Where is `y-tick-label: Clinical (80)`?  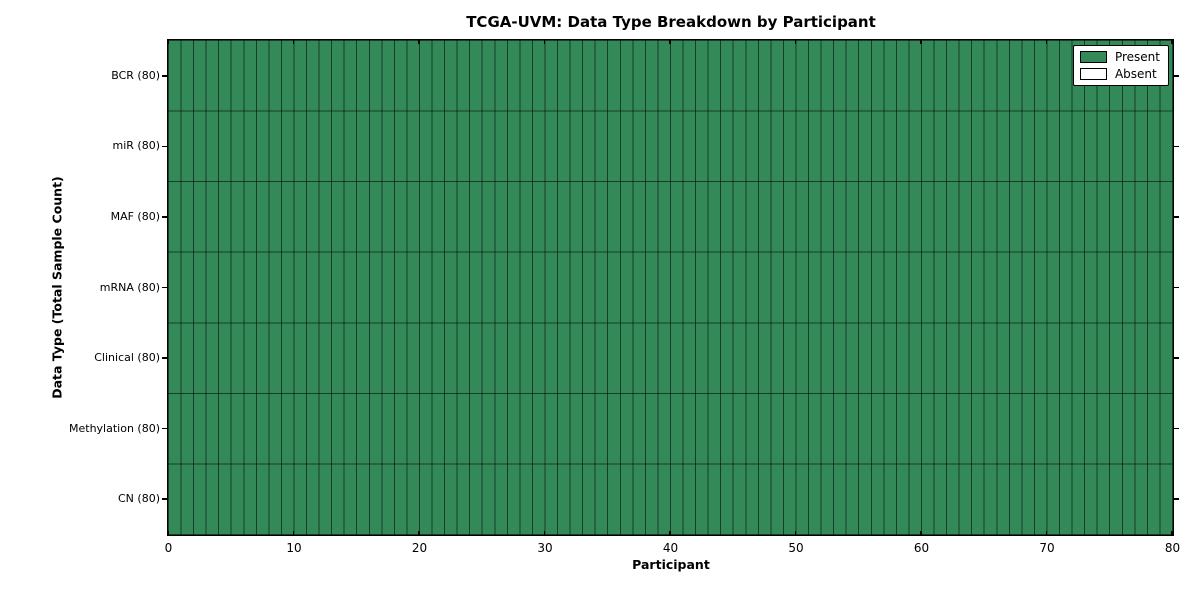 y-tick-label: Clinical (80) is located at coordinates (127, 358).